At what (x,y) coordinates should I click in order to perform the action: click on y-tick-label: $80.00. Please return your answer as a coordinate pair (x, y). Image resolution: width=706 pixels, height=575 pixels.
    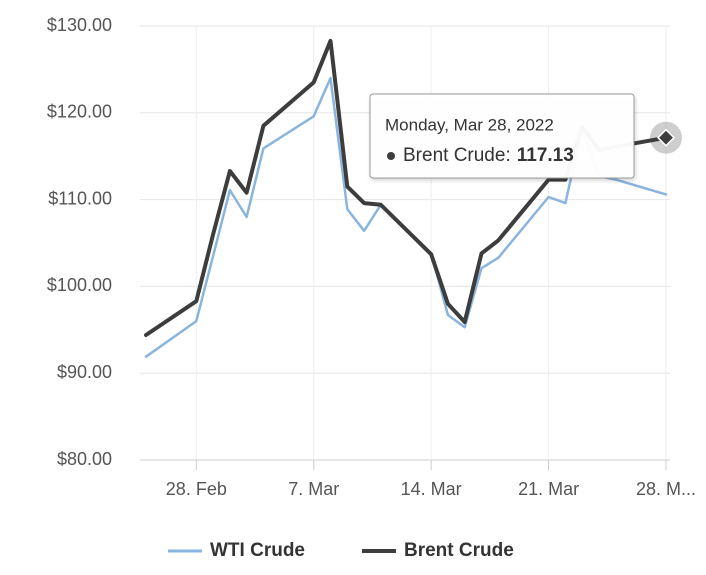
    Looking at the image, I should click on (84, 459).